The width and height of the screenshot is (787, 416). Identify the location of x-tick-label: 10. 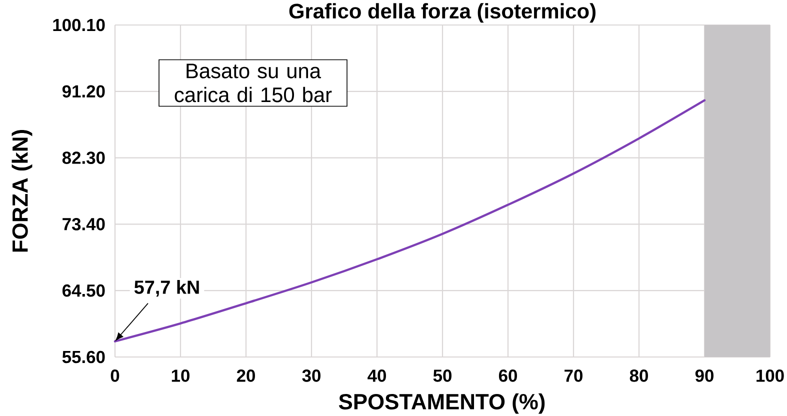
(181, 376).